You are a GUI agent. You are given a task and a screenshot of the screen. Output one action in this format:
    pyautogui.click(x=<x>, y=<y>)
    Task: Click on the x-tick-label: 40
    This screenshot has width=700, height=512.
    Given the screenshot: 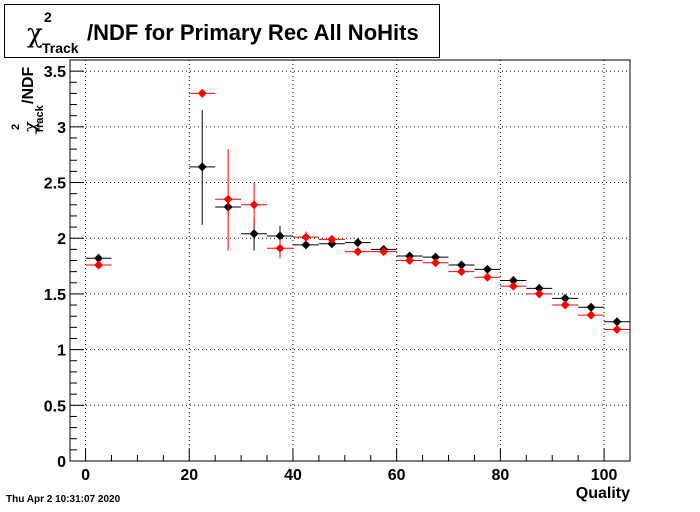 What is the action you would take?
    pyautogui.click(x=293, y=475)
    